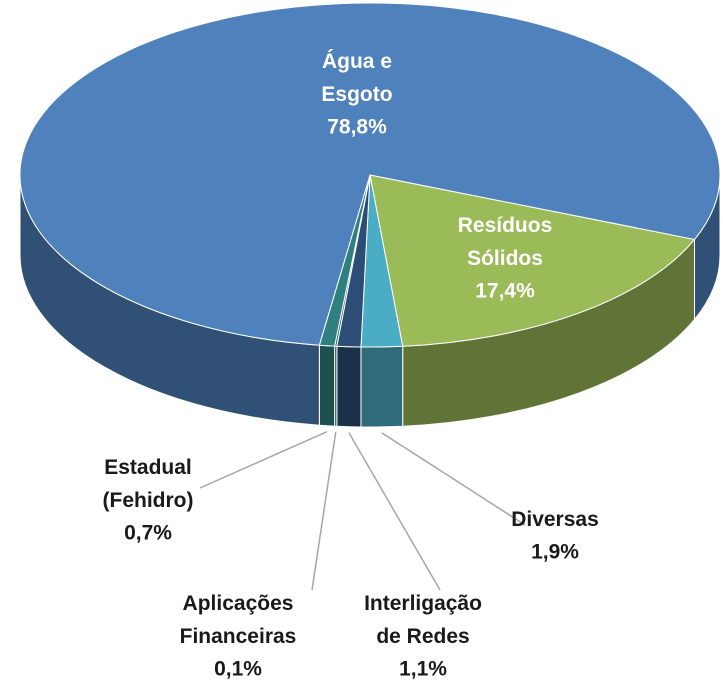 The image size is (723, 687). What do you see at coordinates (357, 61) in the screenshot?
I see `label-line: Água e` at bounding box center [357, 61].